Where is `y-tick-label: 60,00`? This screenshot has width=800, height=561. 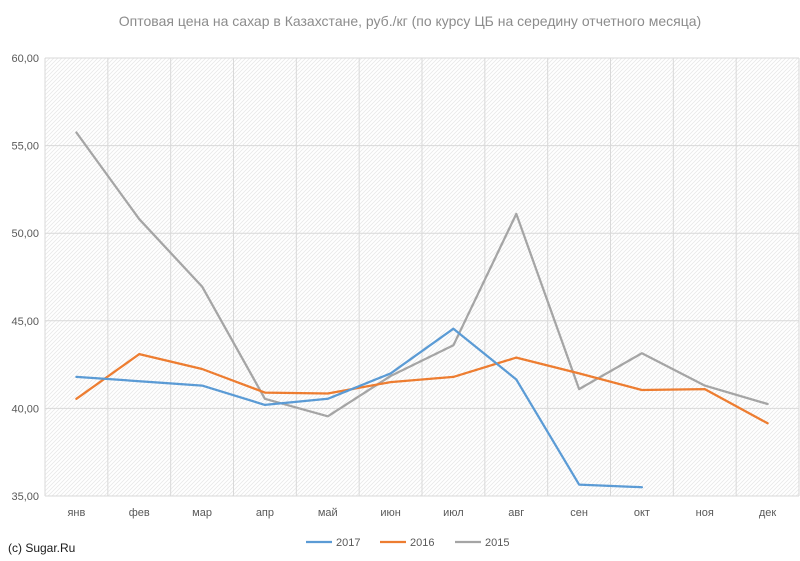 y-tick-label: 60,00 is located at coordinates (25, 59).